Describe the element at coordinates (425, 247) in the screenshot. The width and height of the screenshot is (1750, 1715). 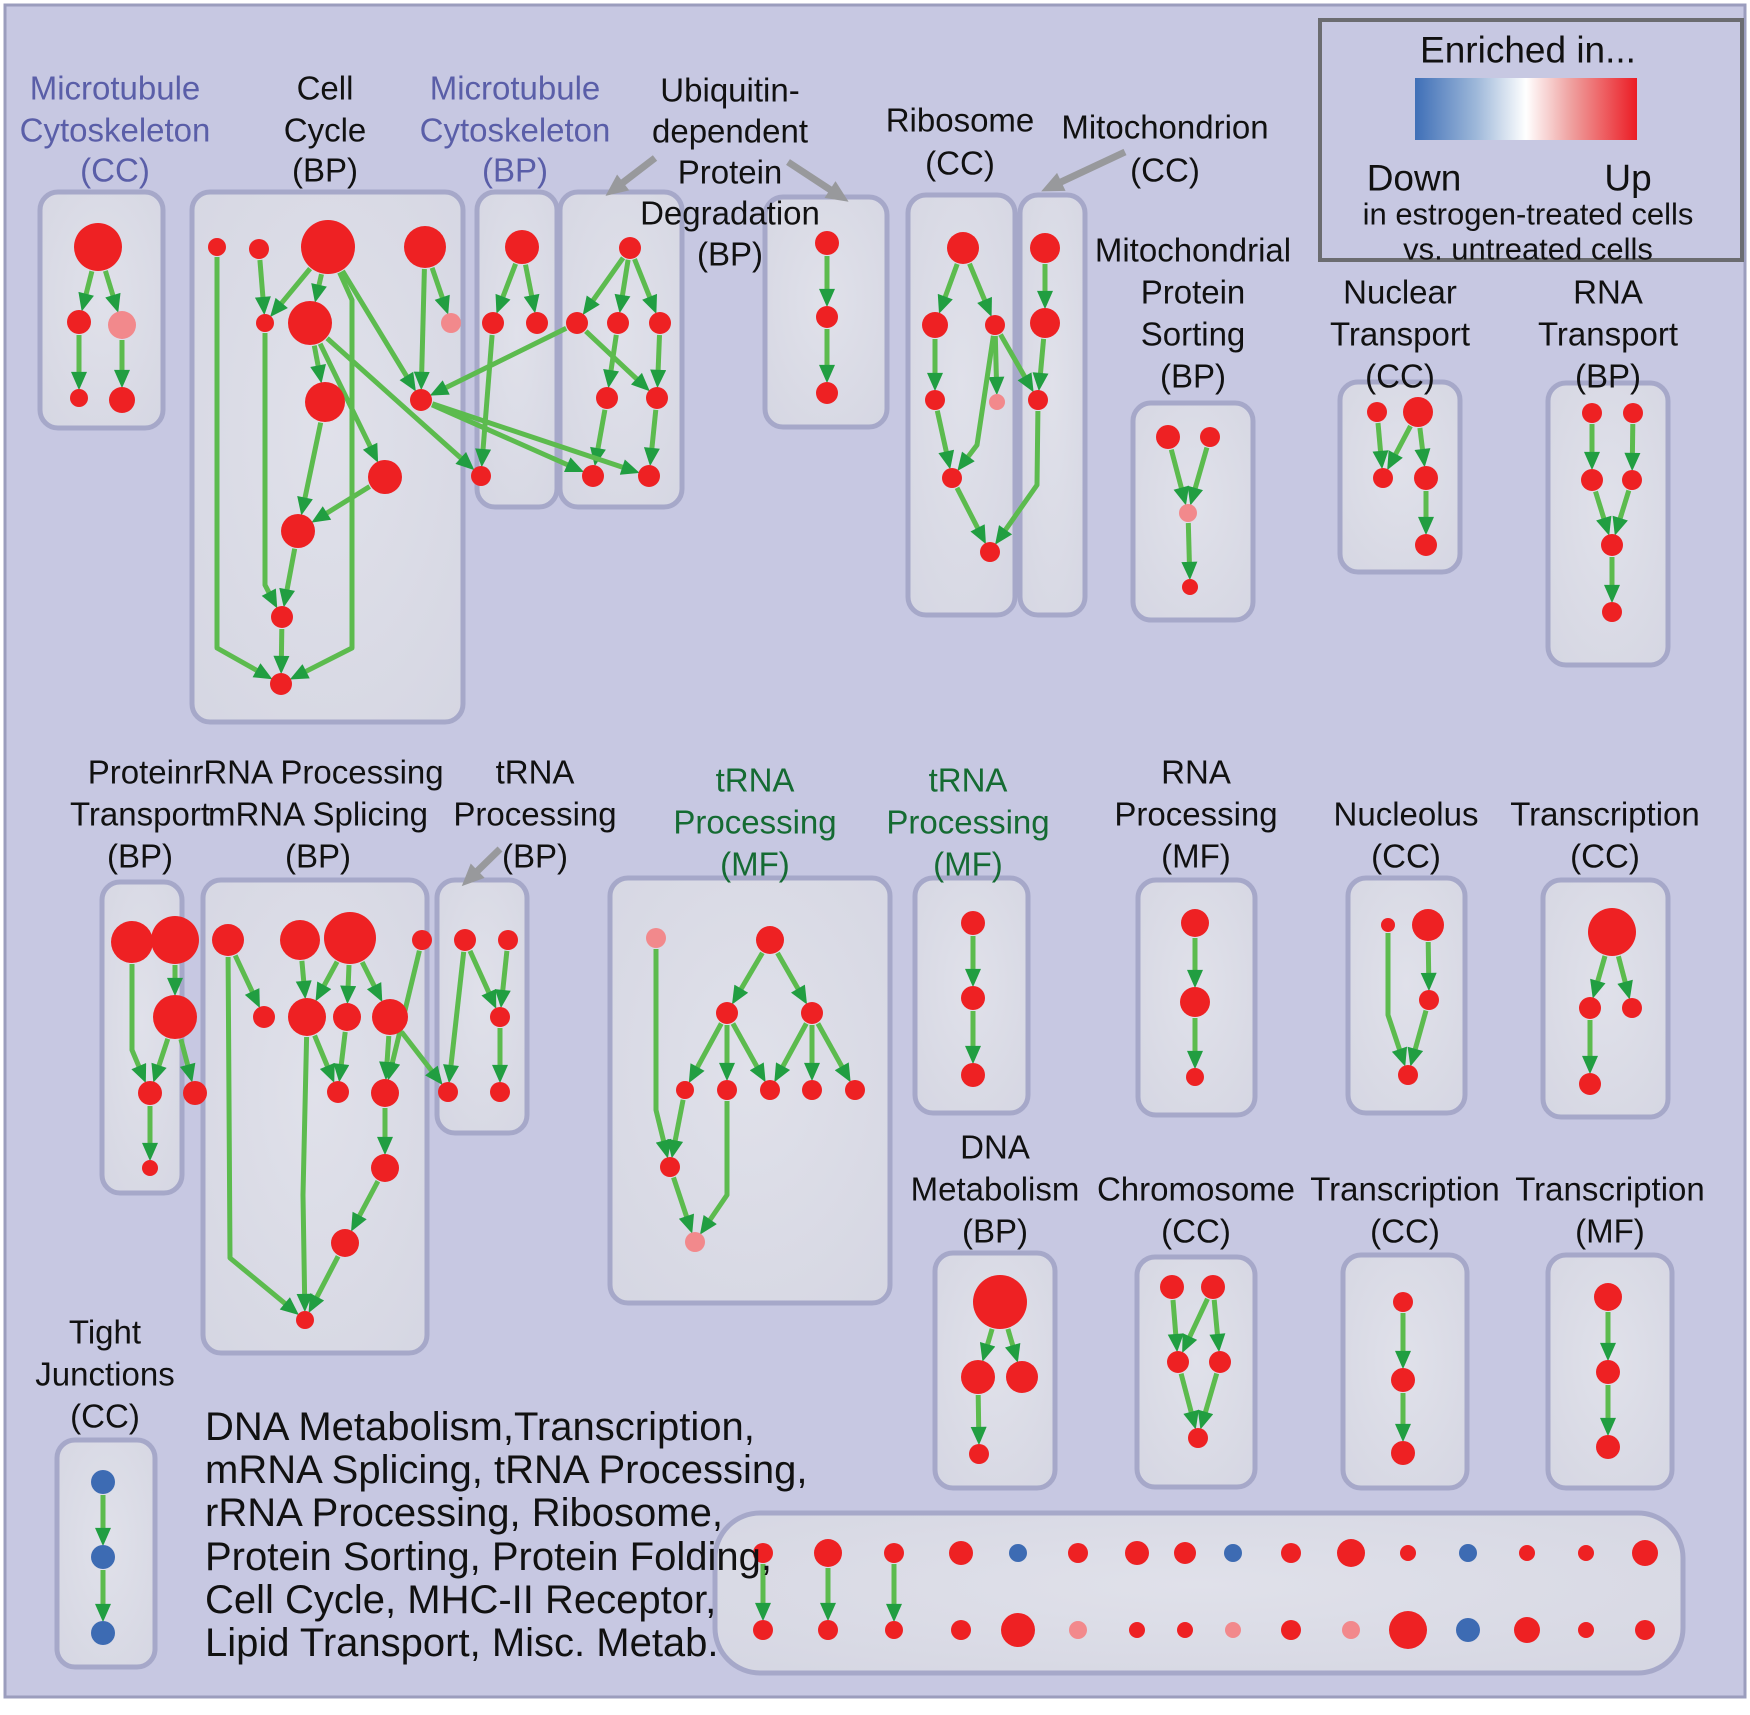
I see `gene-set-node-cc4` at that location.